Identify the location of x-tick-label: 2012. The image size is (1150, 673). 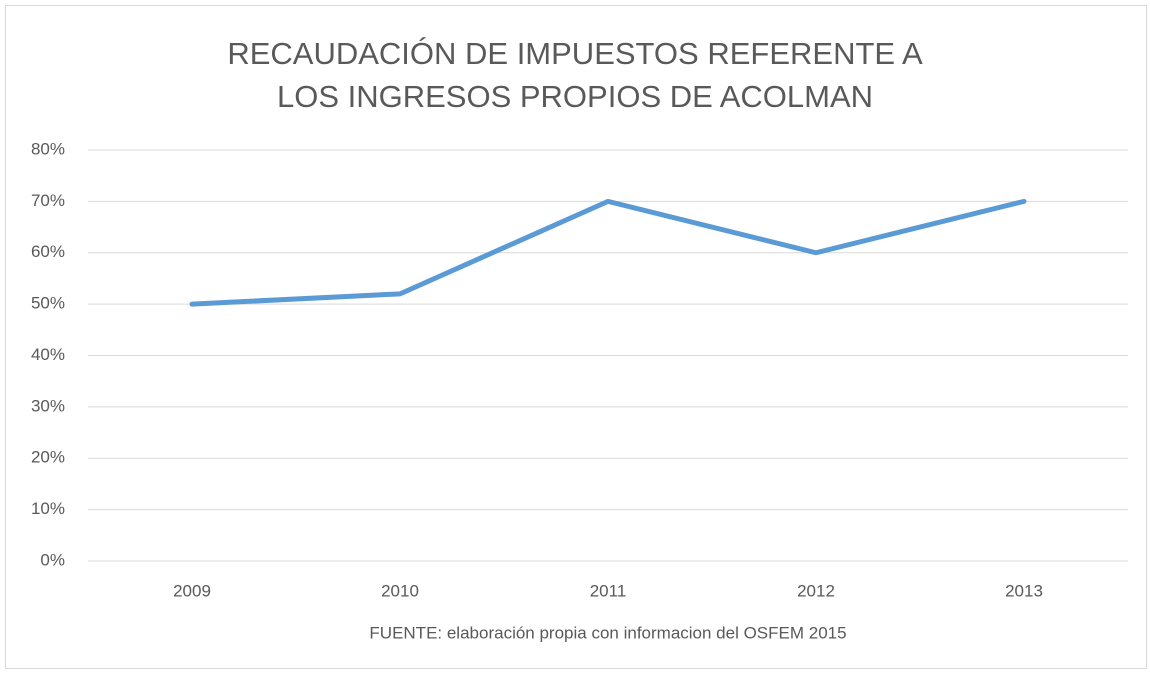
(816, 590).